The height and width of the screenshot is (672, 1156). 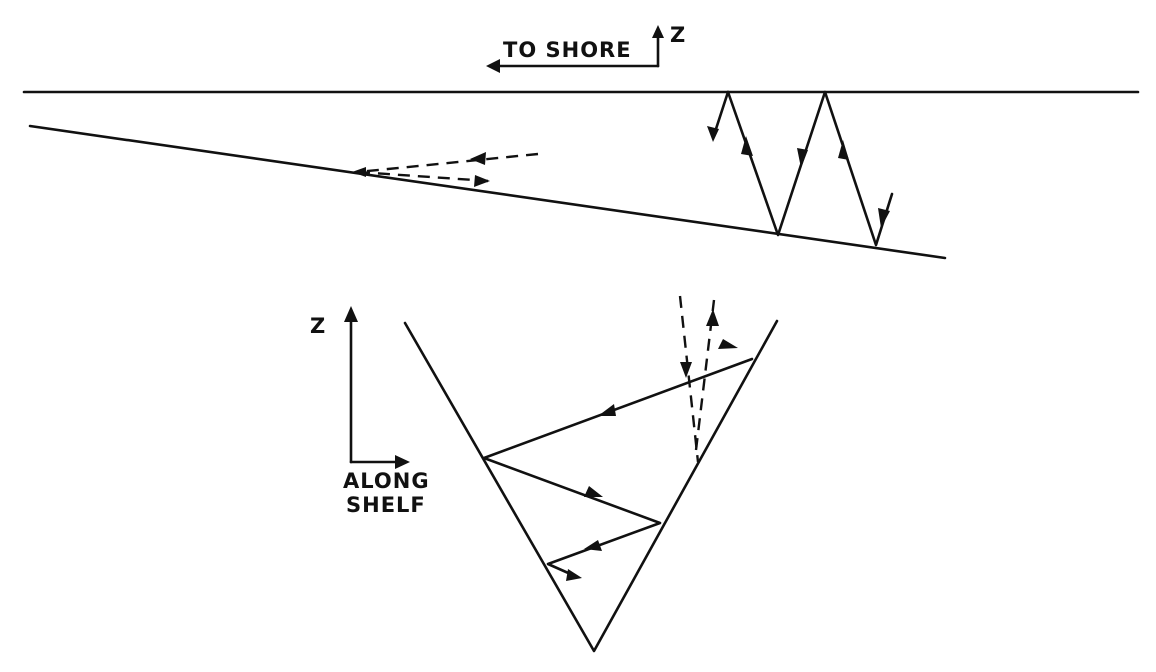 What do you see at coordinates (689, 379) in the screenshot?
I see `dashed-ray-down` at bounding box center [689, 379].